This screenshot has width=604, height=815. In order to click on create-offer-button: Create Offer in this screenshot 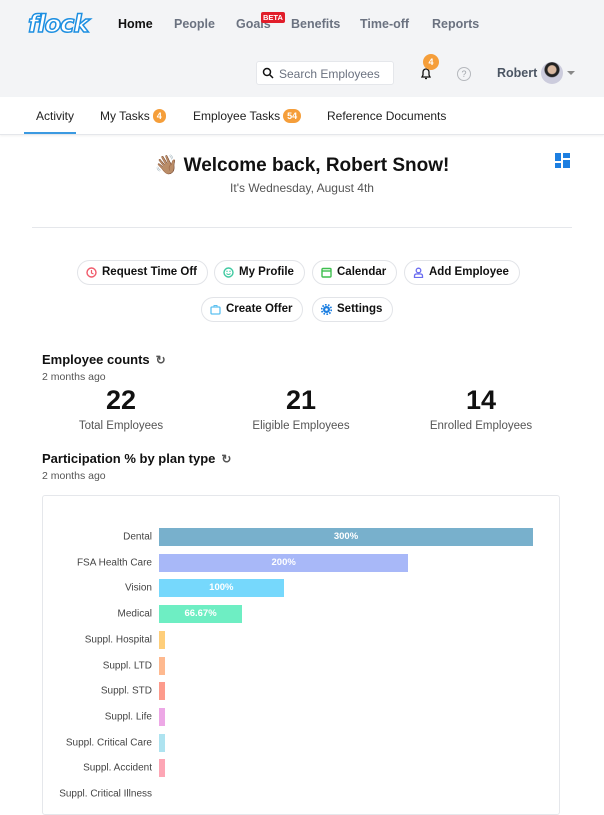, I will do `click(252, 309)`.